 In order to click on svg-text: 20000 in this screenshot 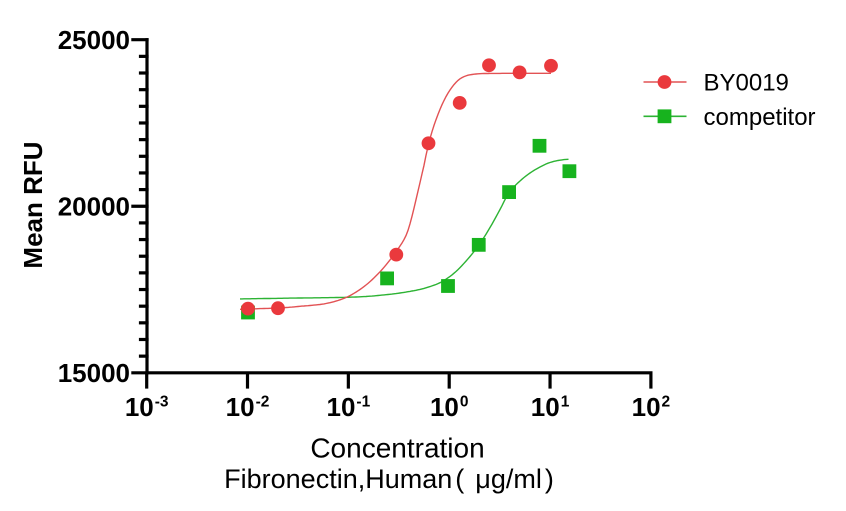, I will do `click(94, 207)`.